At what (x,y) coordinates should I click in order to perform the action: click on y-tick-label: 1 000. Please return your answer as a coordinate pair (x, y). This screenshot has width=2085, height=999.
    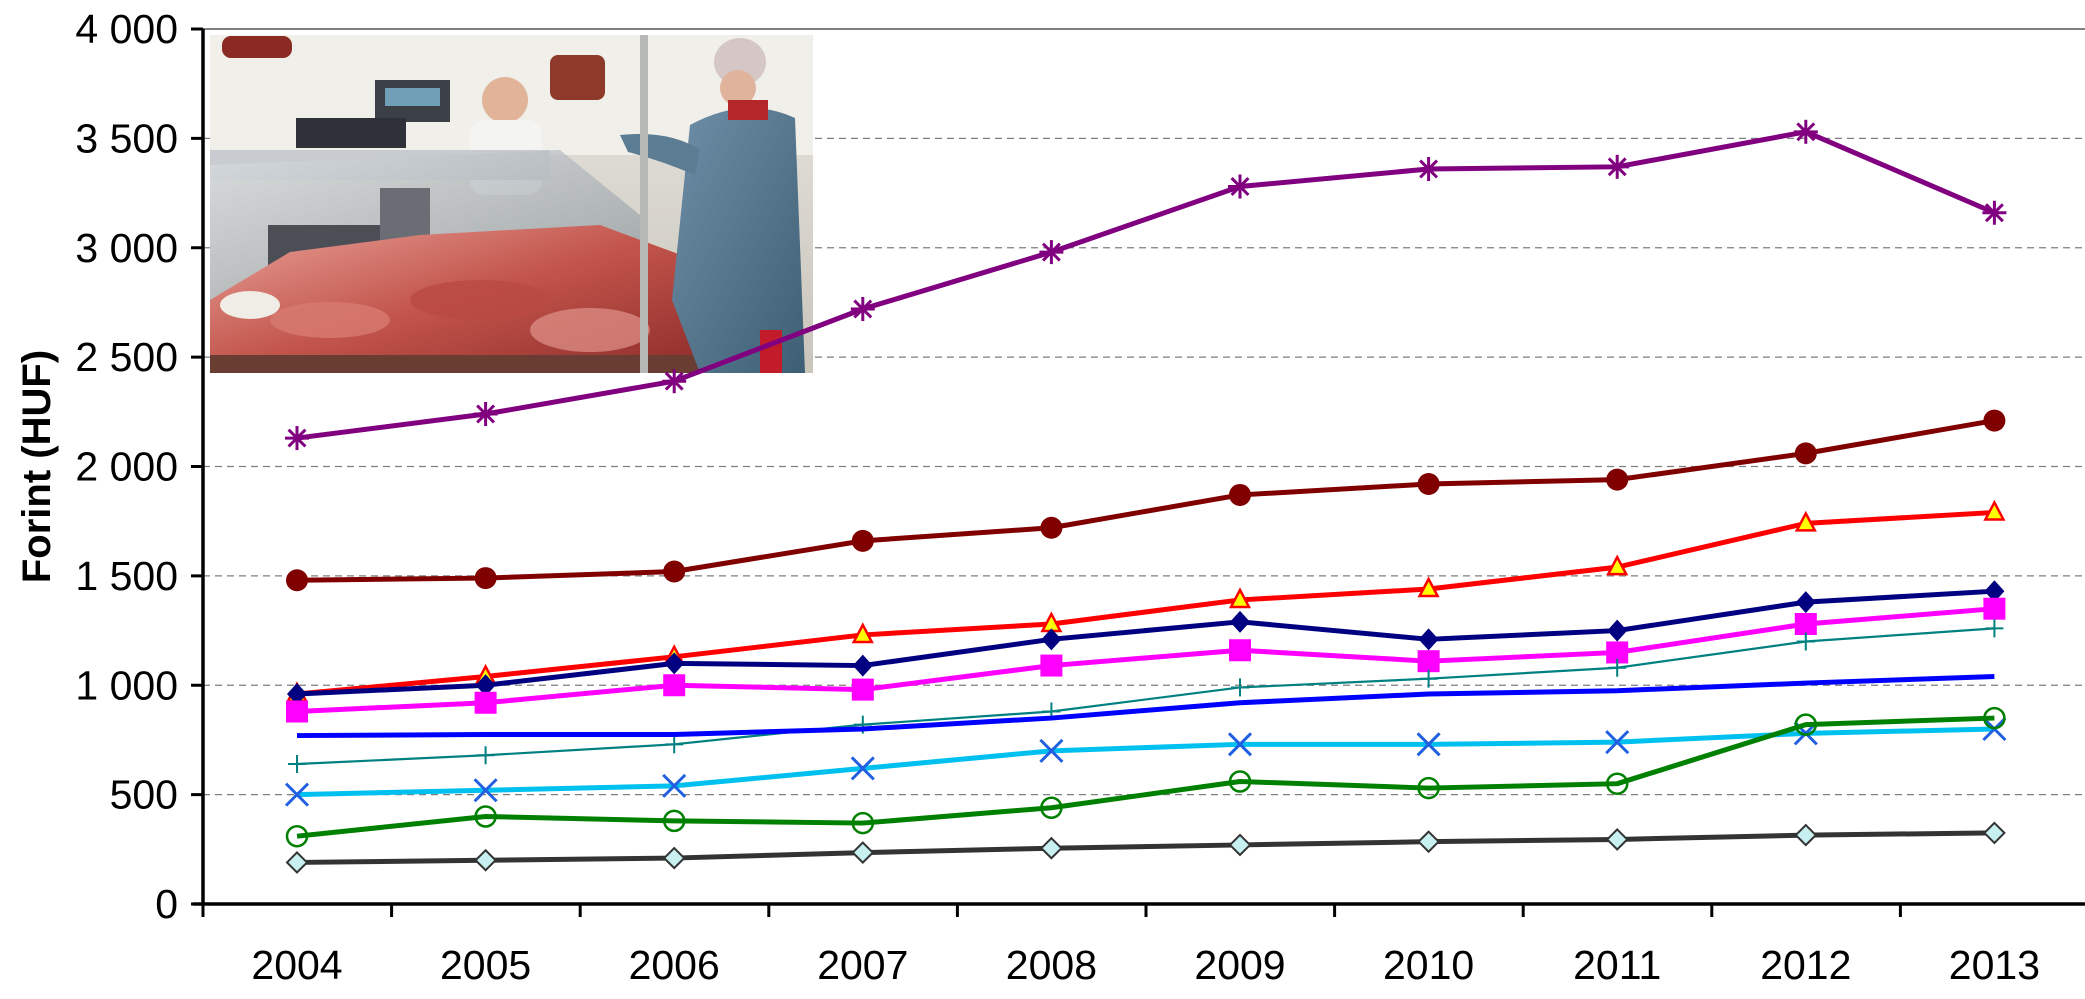
    Looking at the image, I should click on (126, 685).